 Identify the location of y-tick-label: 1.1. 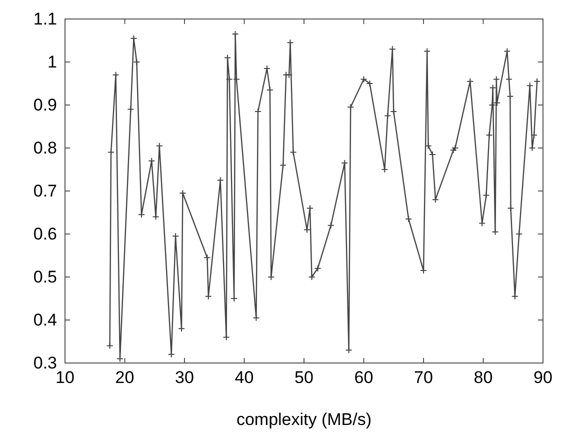
(45, 18).